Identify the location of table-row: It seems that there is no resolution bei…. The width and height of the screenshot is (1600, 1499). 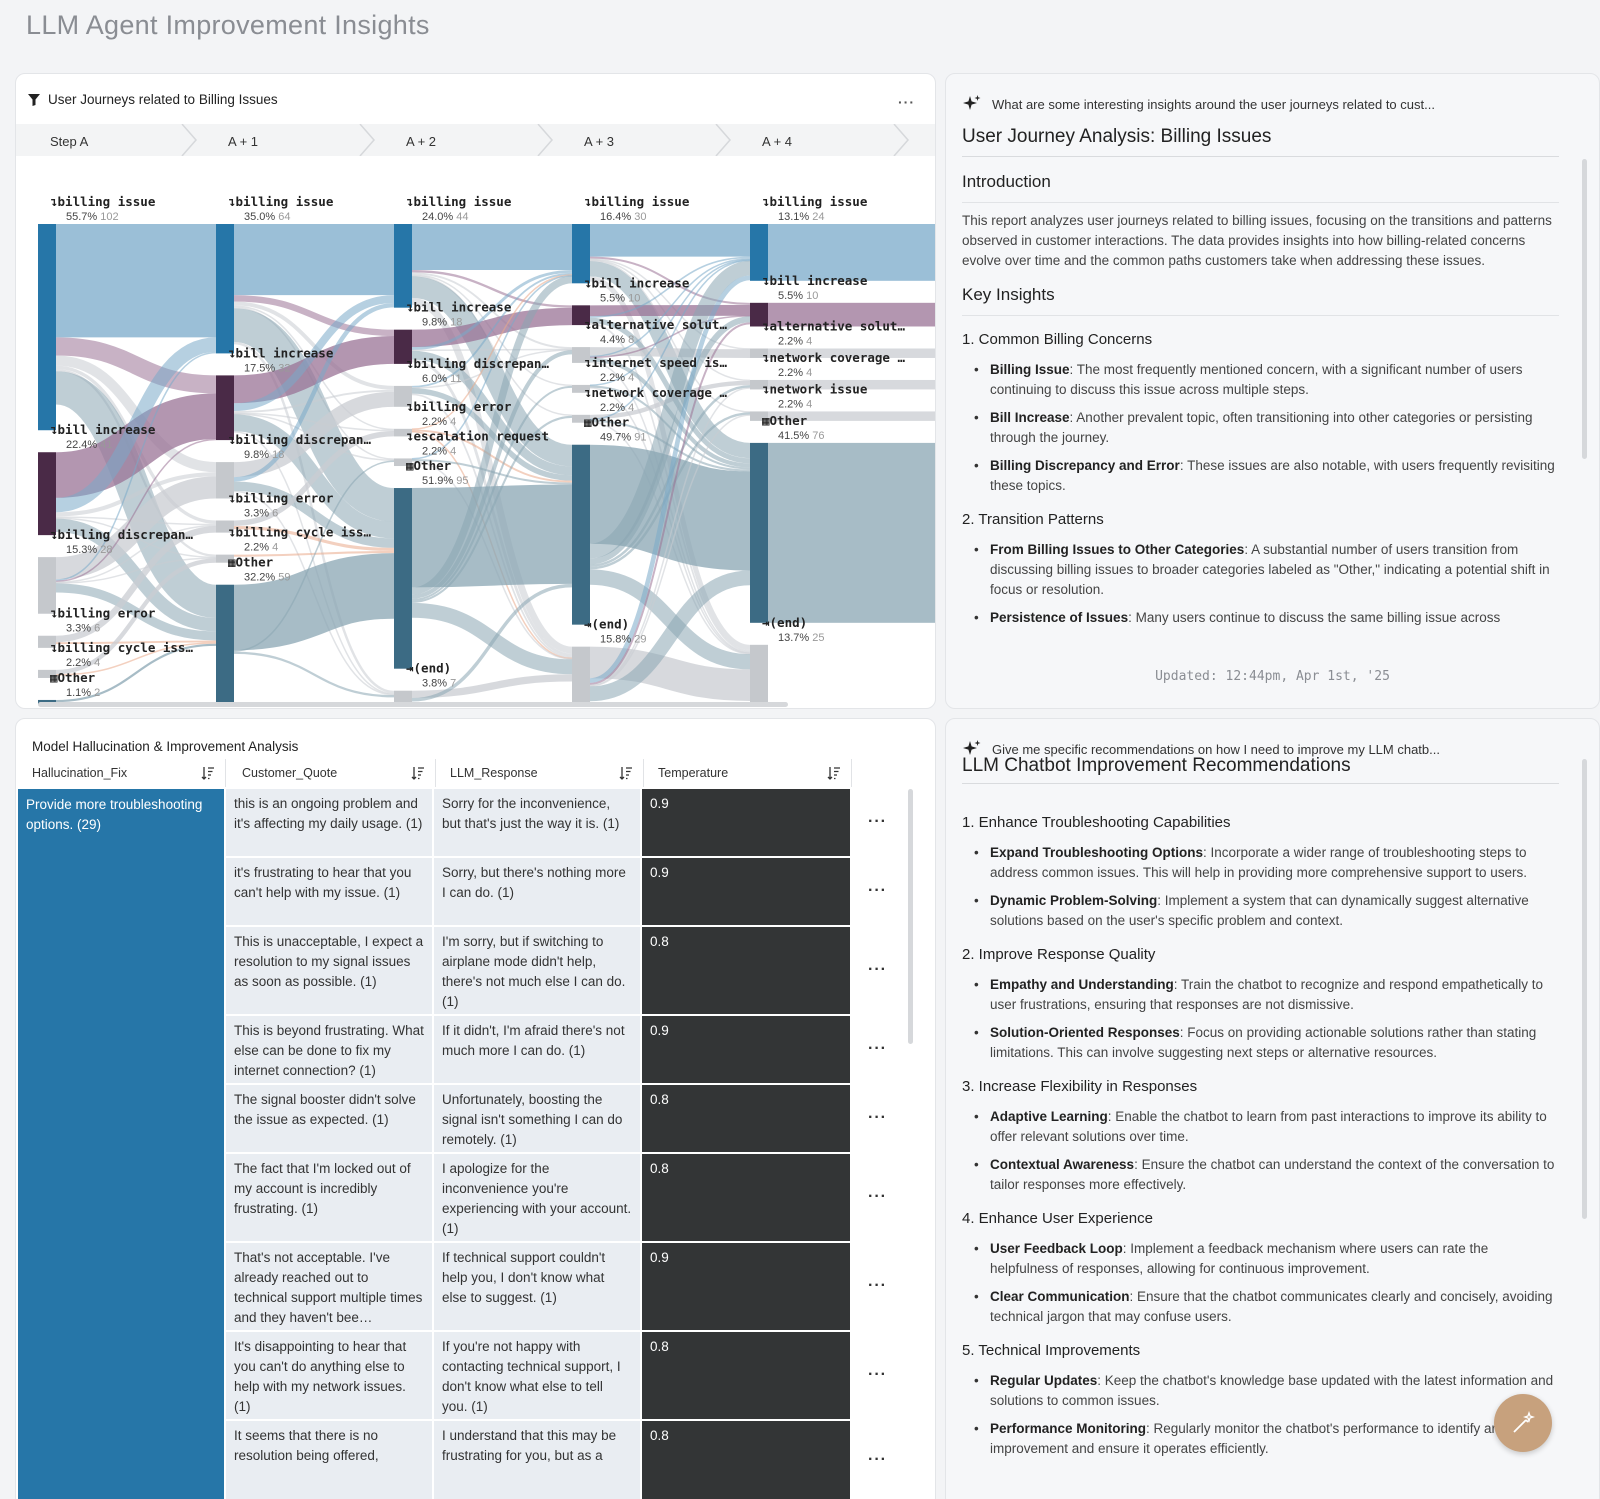
(576, 1460).